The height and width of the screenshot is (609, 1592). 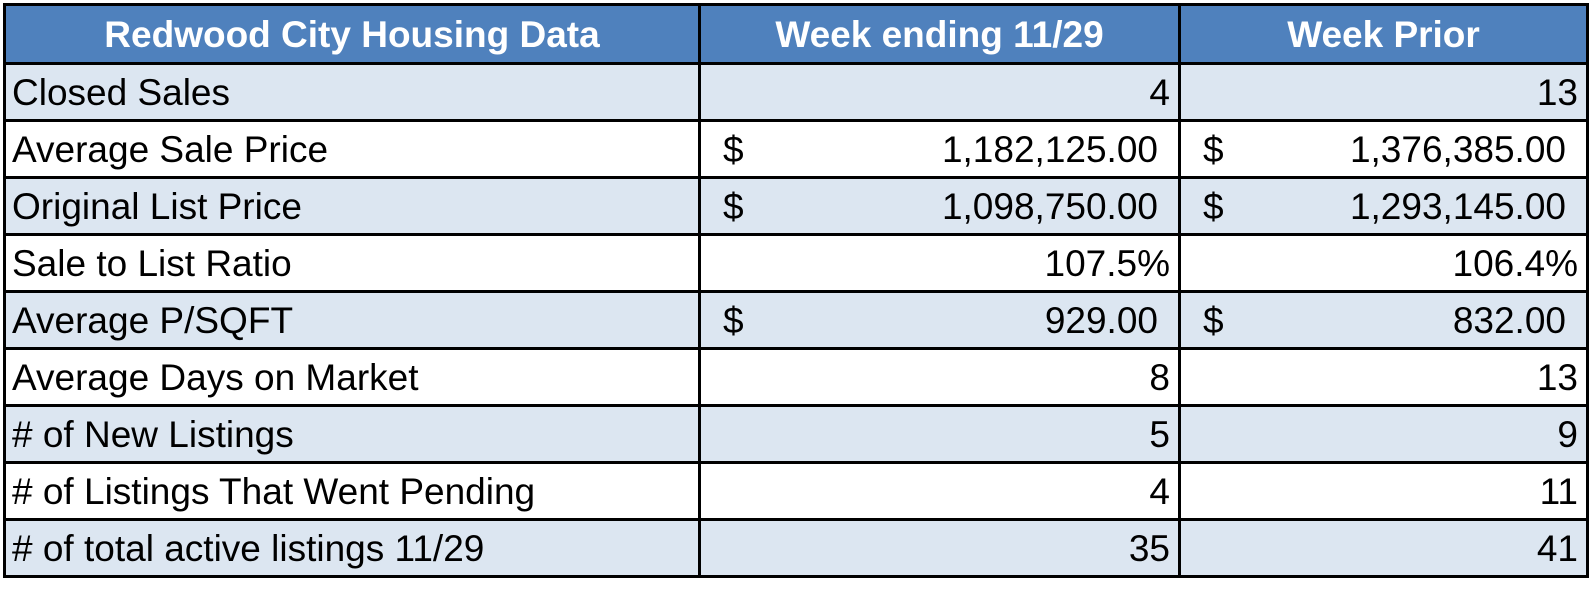 What do you see at coordinates (1383, 548) in the screenshot?
I see `week-prior-value-cell: 41` at bounding box center [1383, 548].